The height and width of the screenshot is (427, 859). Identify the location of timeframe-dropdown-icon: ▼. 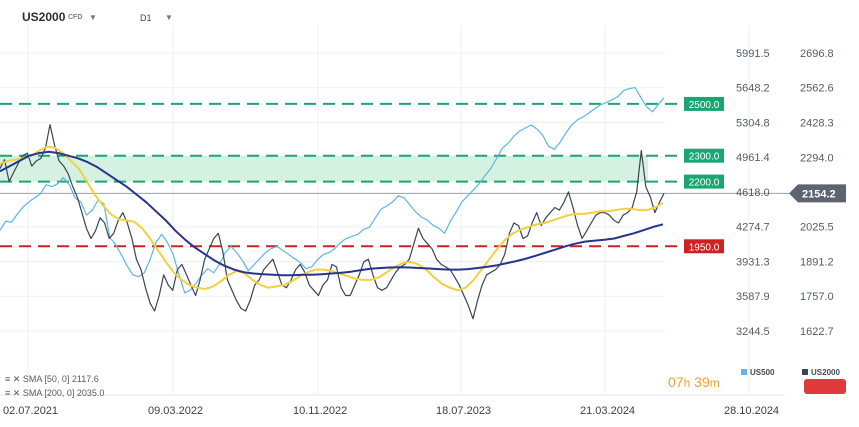
(169, 17).